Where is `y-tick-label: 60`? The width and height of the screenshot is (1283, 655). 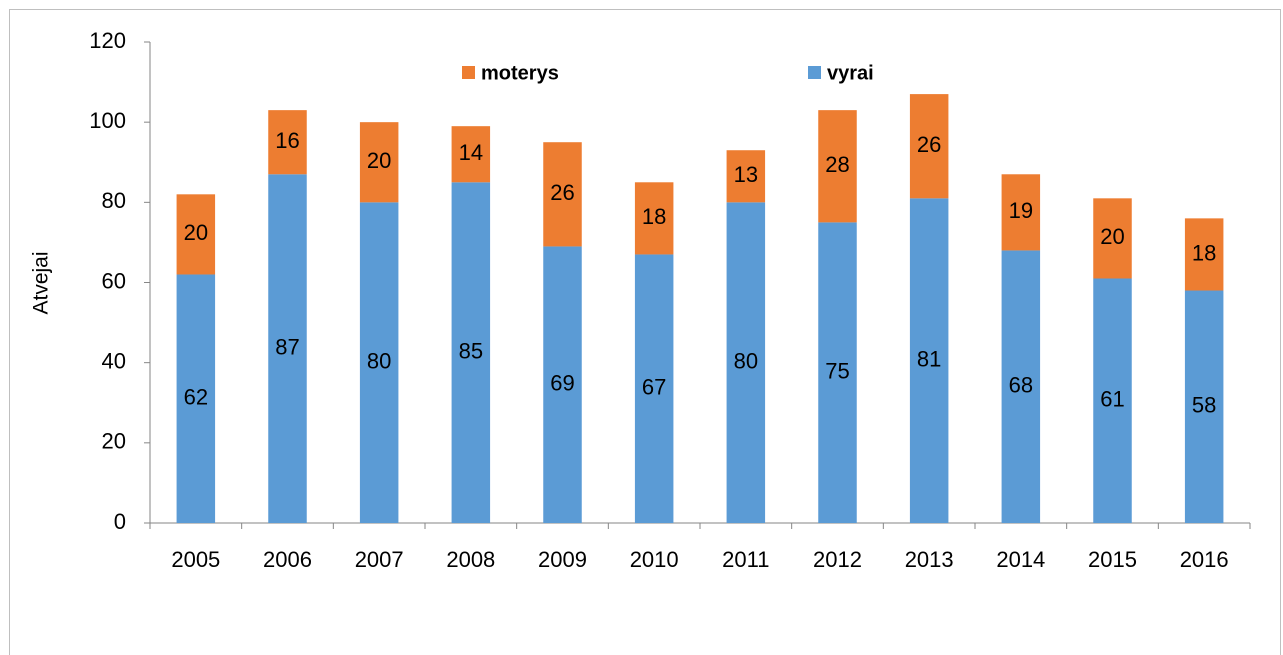 y-tick-label: 60 is located at coordinates (114, 280).